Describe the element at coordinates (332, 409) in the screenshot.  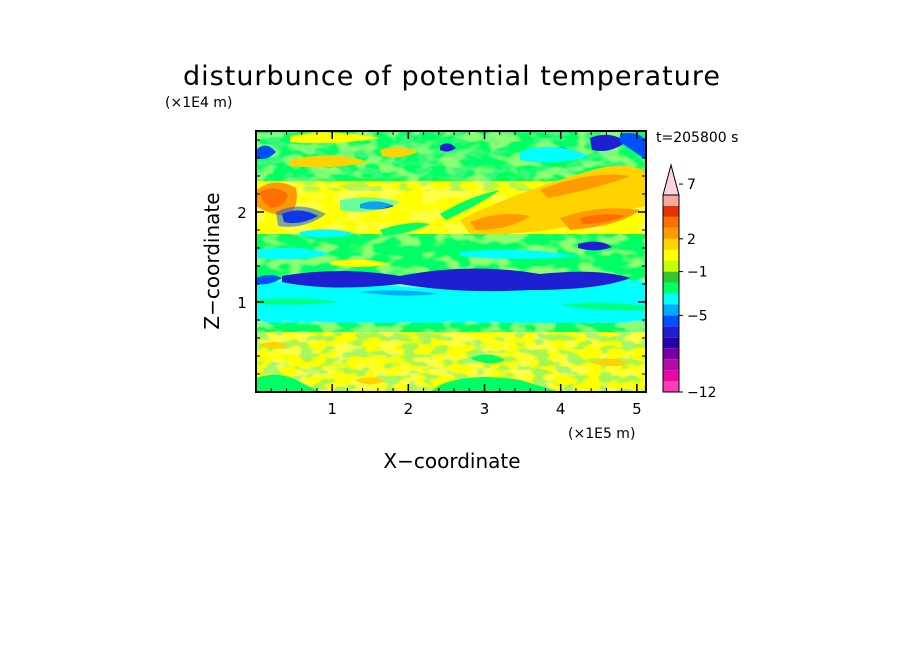
I see `x-tick-label: 1` at that location.